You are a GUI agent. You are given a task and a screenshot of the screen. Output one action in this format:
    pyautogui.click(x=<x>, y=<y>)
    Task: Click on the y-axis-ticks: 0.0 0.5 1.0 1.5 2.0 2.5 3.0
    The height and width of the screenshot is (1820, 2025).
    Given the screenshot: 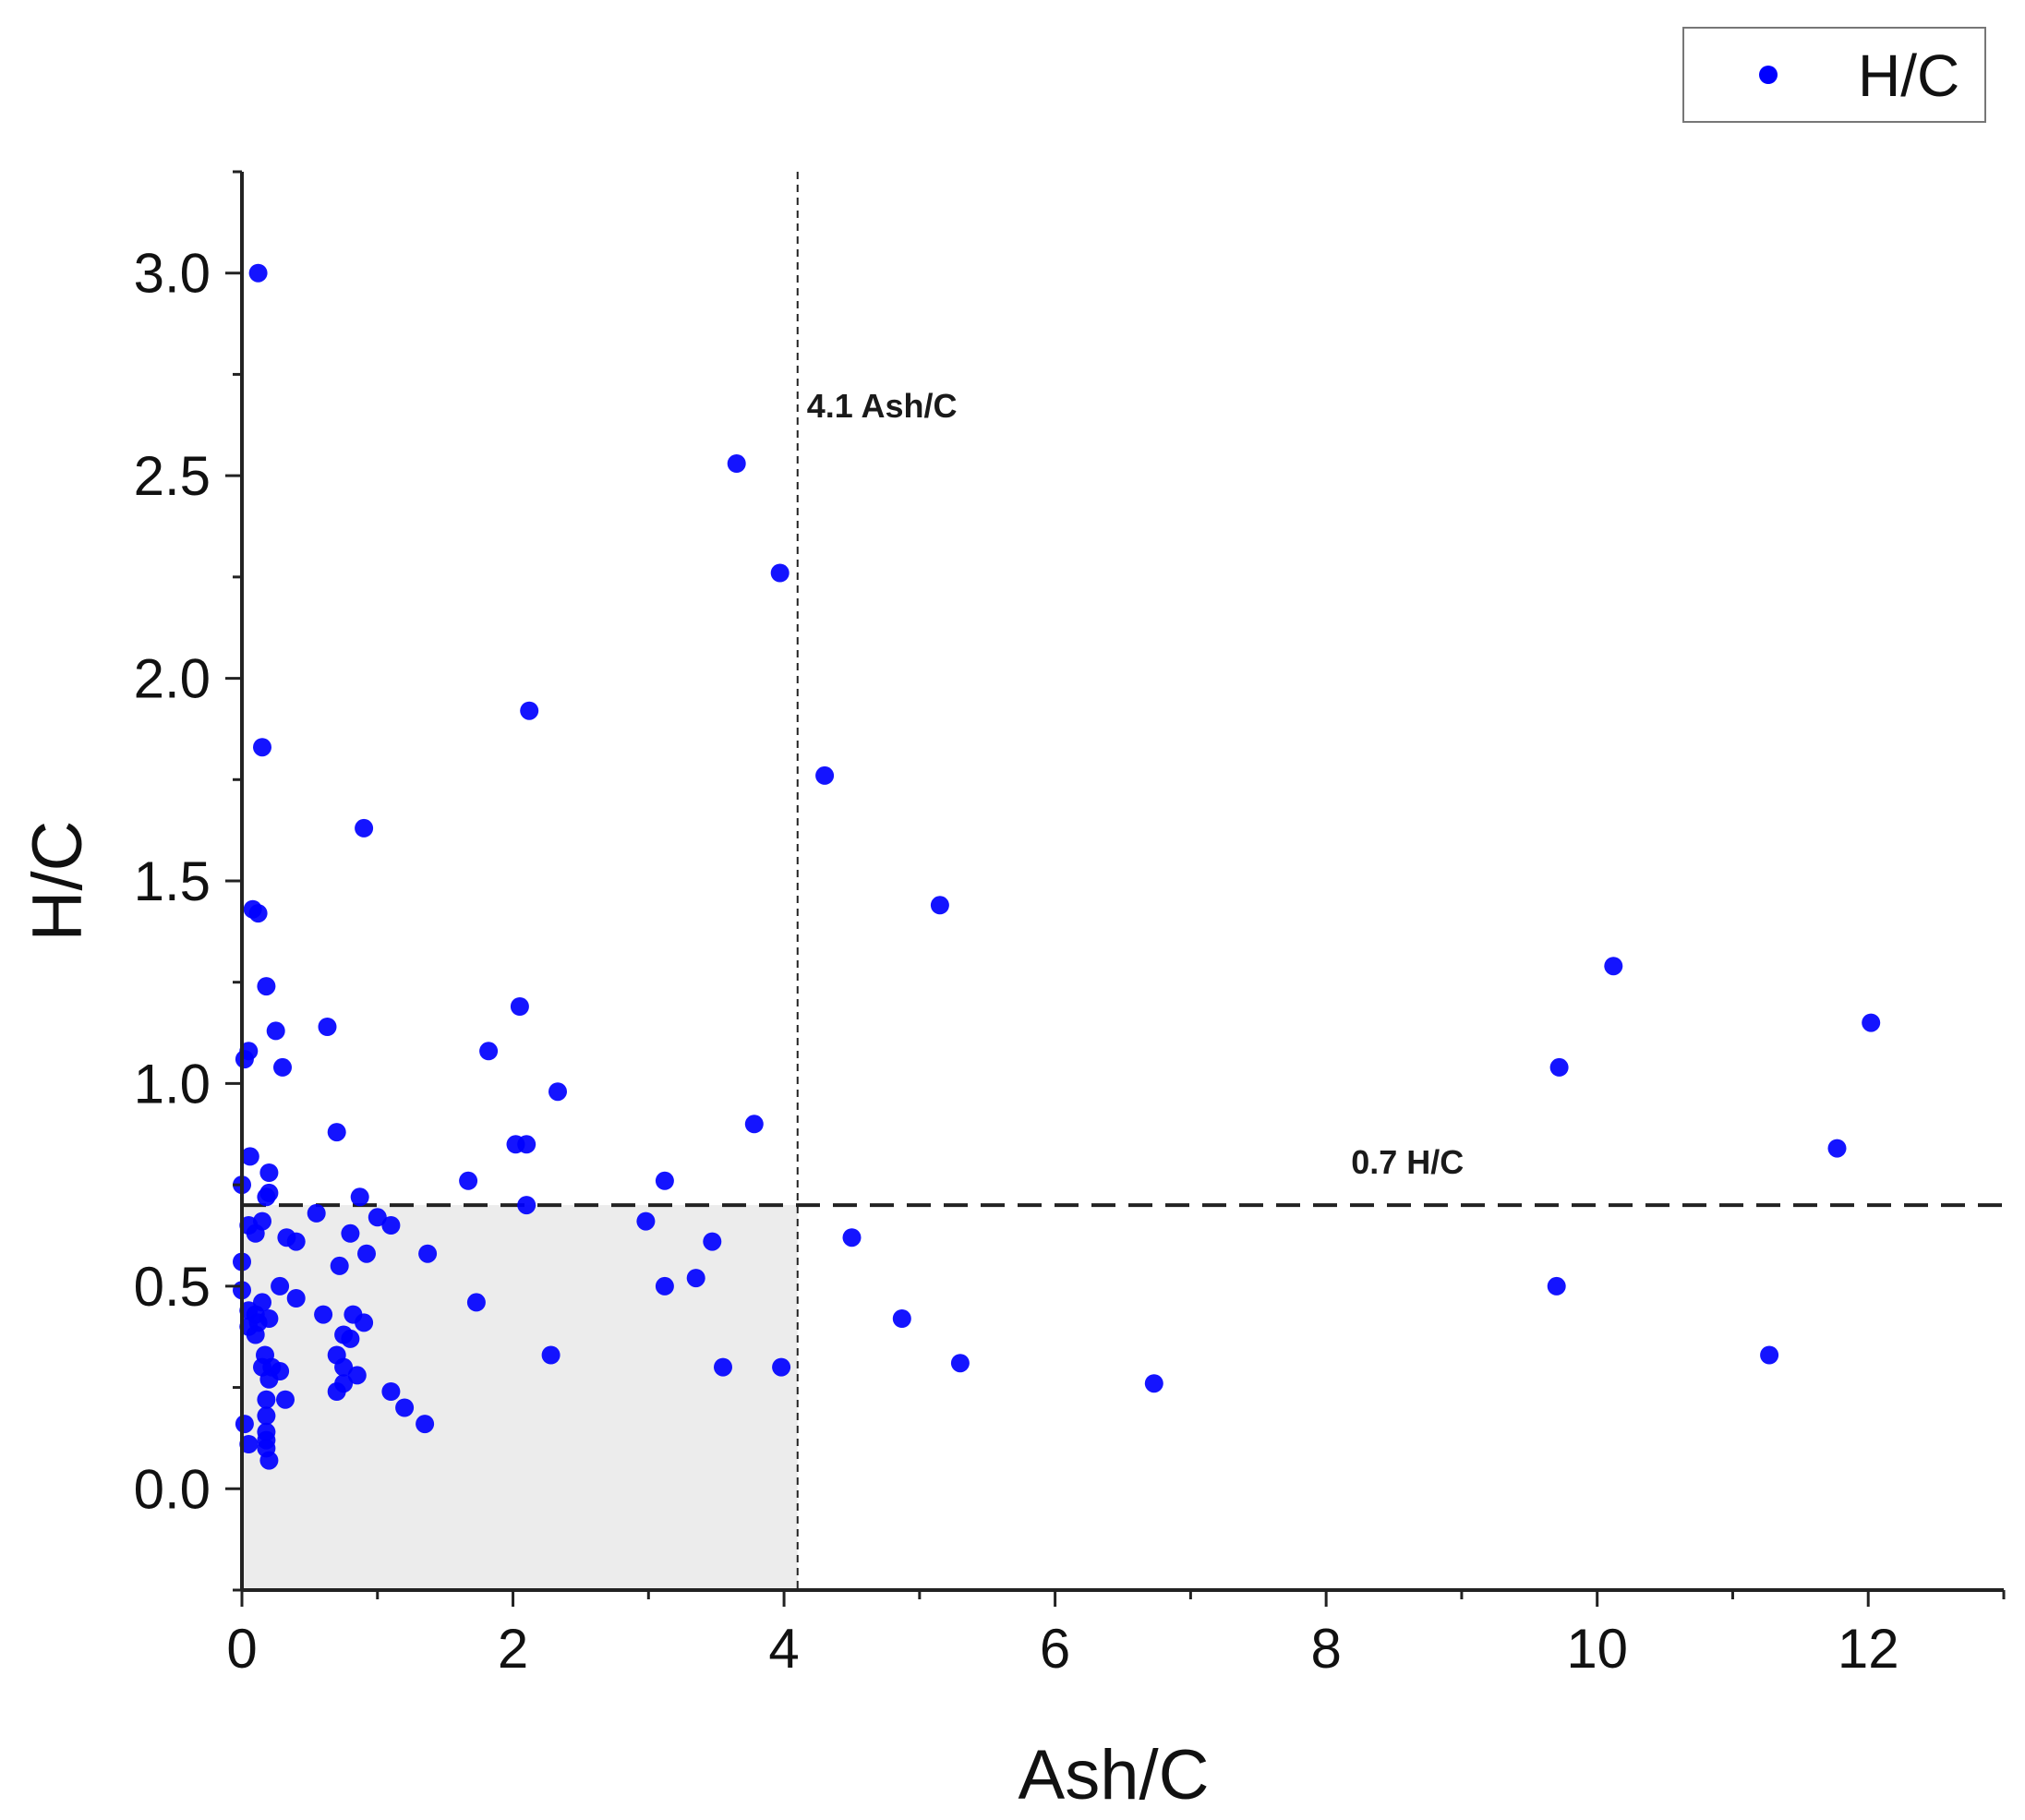 What is the action you would take?
    pyautogui.click(x=188, y=881)
    